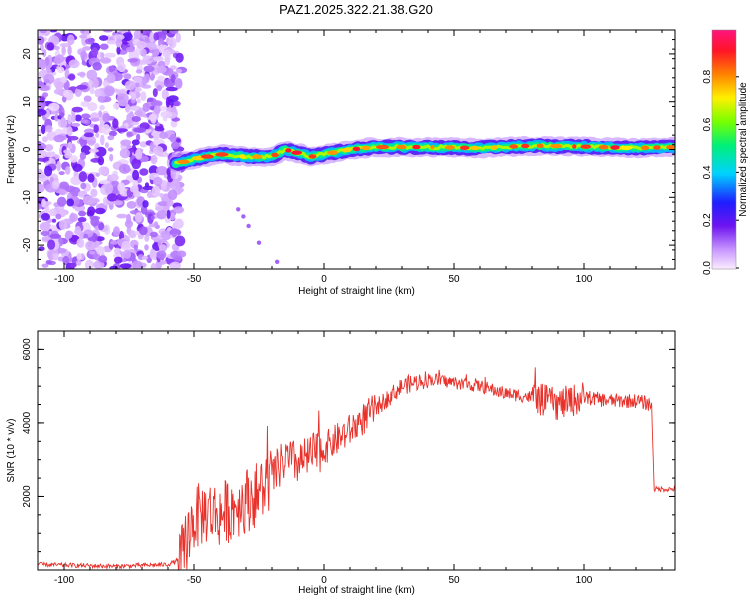 This screenshot has height=600, width=750. I want to click on tail-blob, so click(238, 209).